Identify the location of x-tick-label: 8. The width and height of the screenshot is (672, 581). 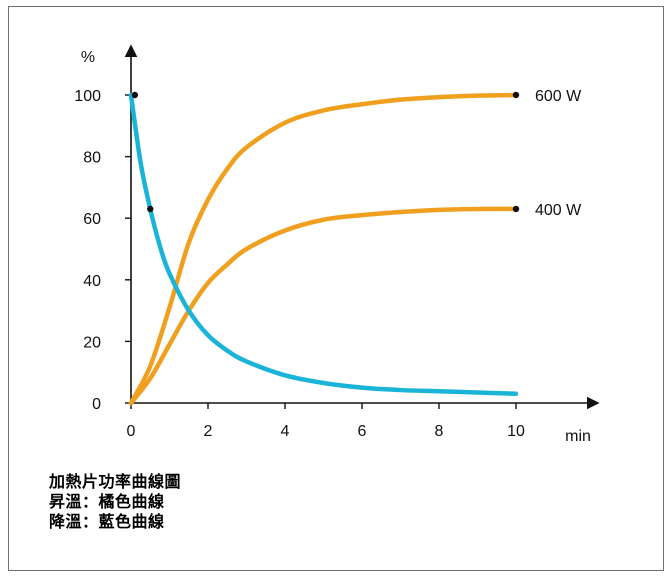
(439, 431).